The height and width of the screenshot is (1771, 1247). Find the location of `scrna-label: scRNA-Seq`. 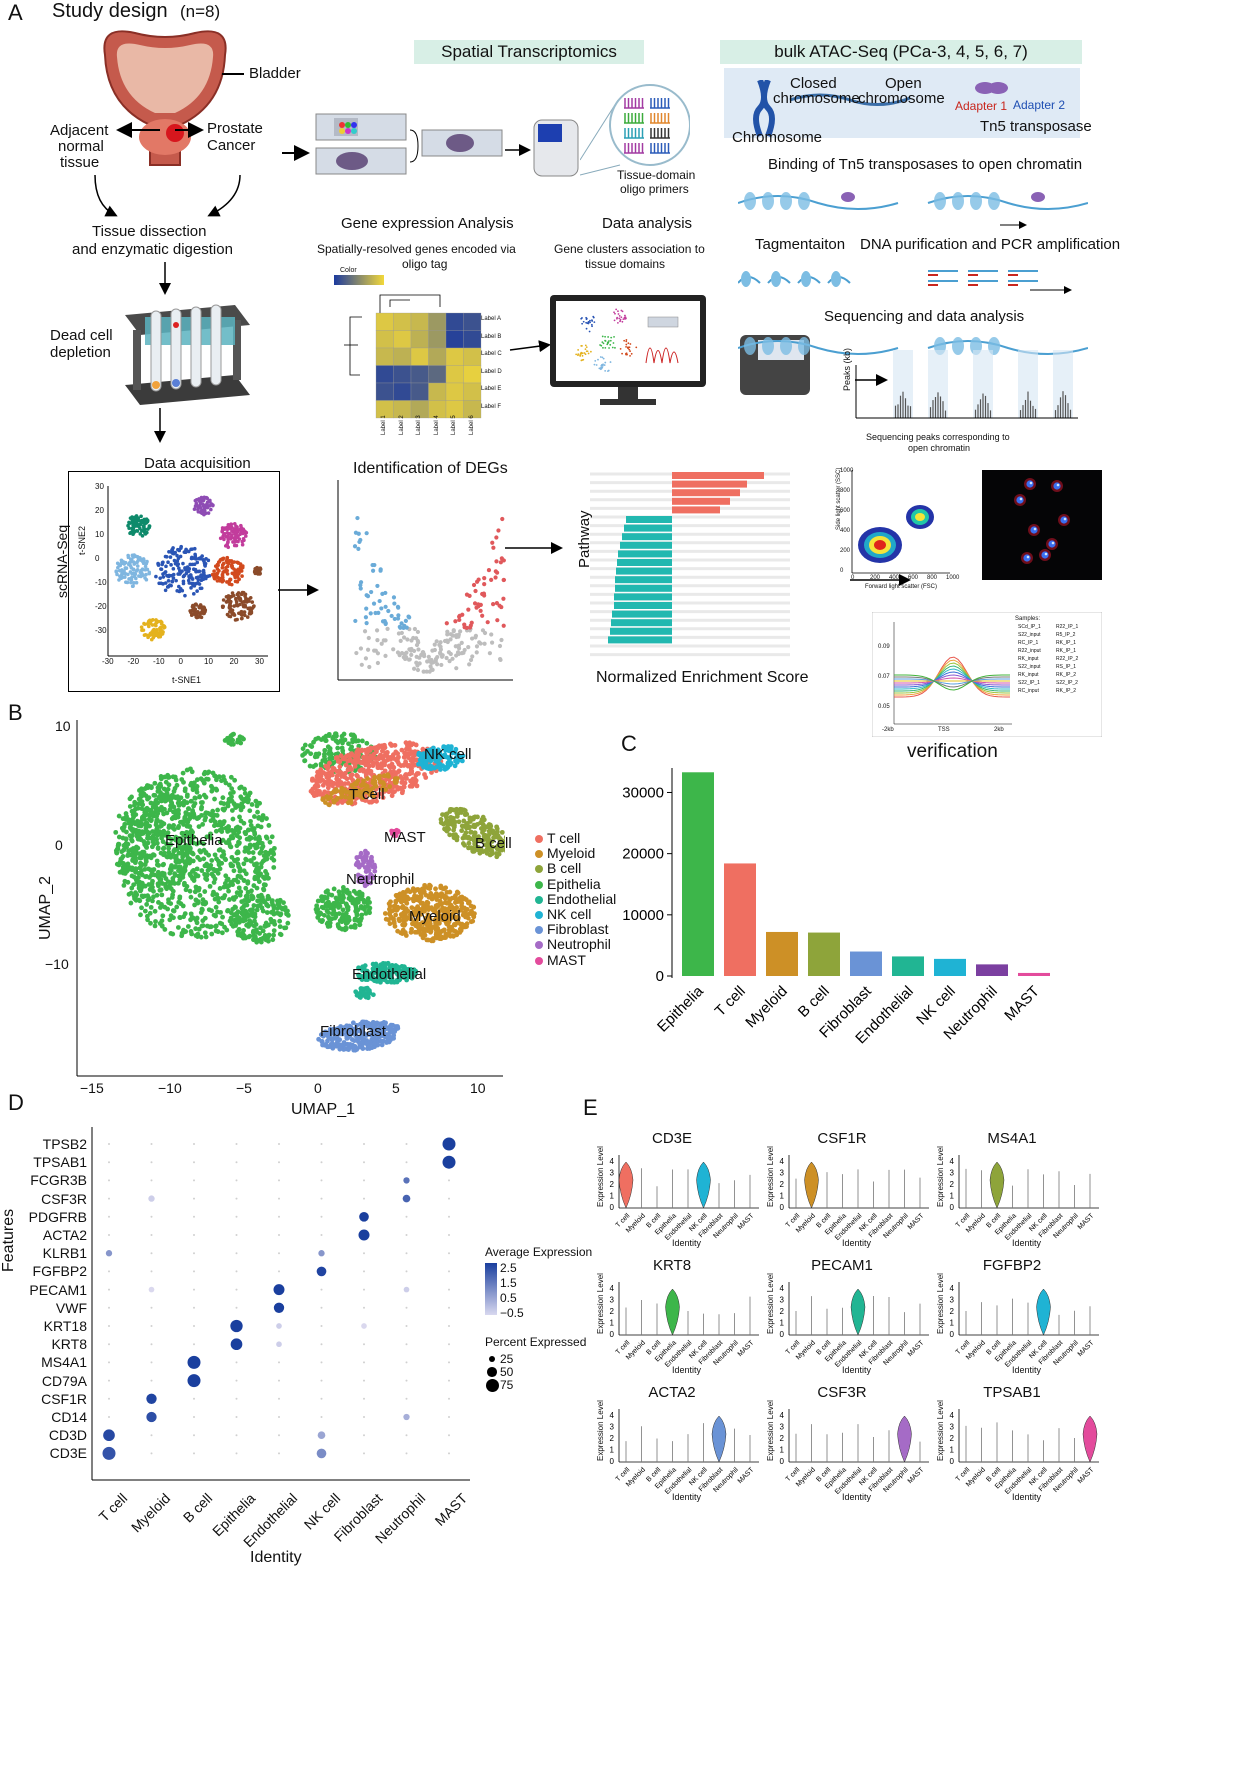

scrna-label: scRNA-Seq is located at coordinates (62, 561).